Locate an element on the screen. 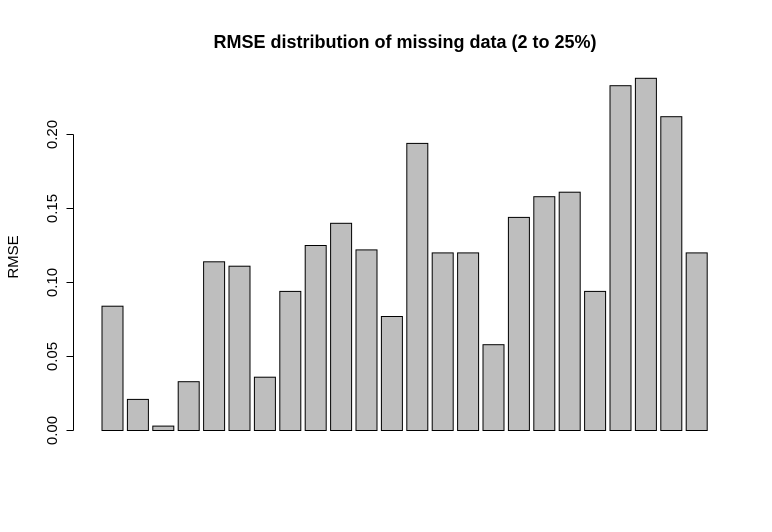  y-tick-label: 0.10 is located at coordinates (52, 282).